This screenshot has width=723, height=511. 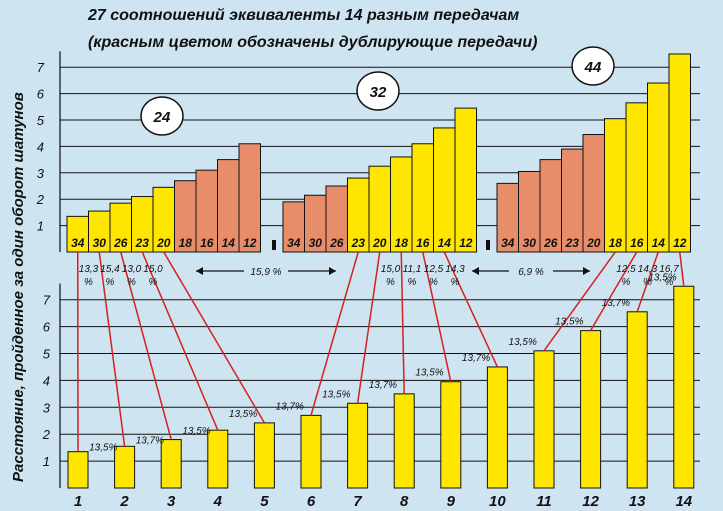 I want to click on y-tick-label: 4, so click(x=40, y=146).